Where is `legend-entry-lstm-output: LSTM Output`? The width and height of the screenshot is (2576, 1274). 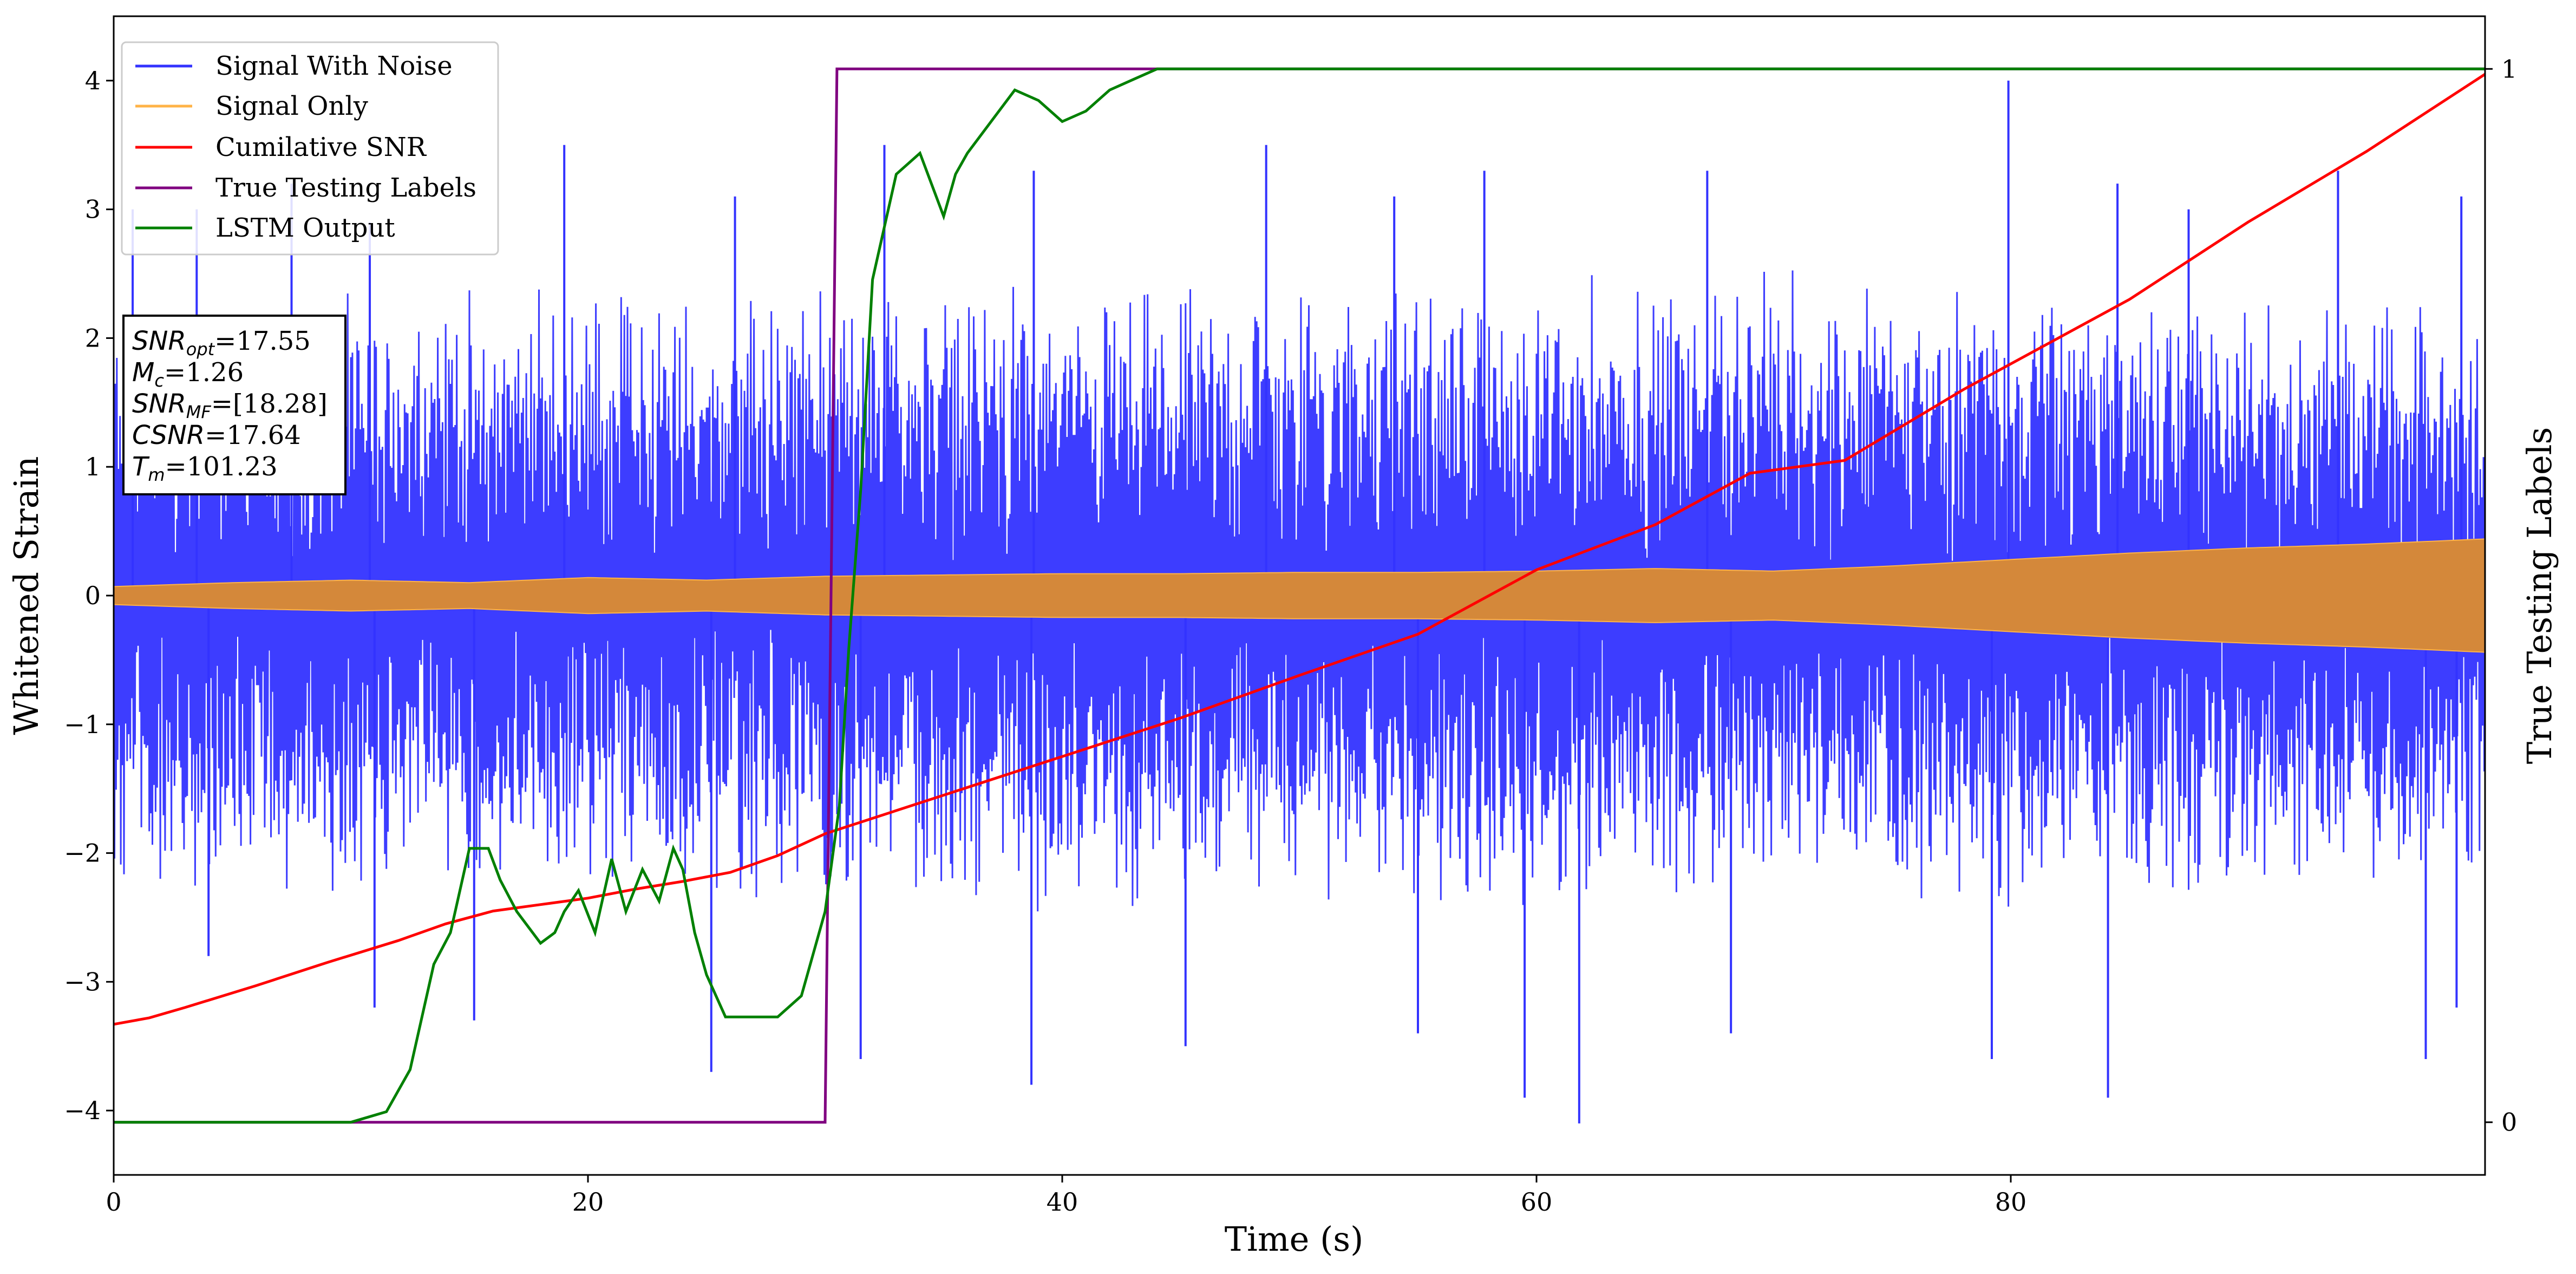
legend-entry-lstm-output: LSTM Output is located at coordinates (265, 228).